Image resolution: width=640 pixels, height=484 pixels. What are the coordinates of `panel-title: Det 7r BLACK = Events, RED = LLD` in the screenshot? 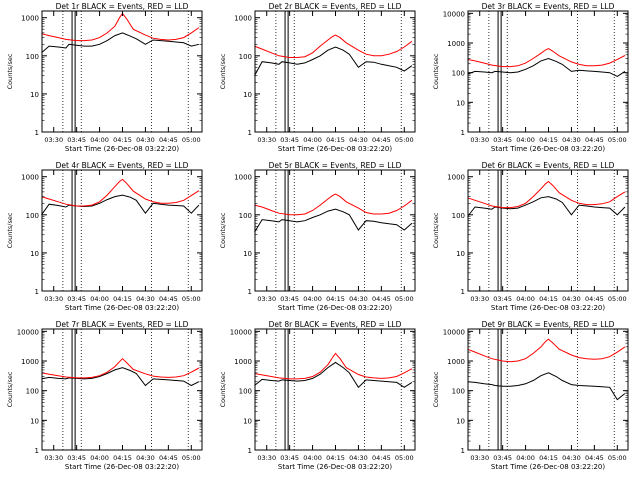 It's located at (122, 324).